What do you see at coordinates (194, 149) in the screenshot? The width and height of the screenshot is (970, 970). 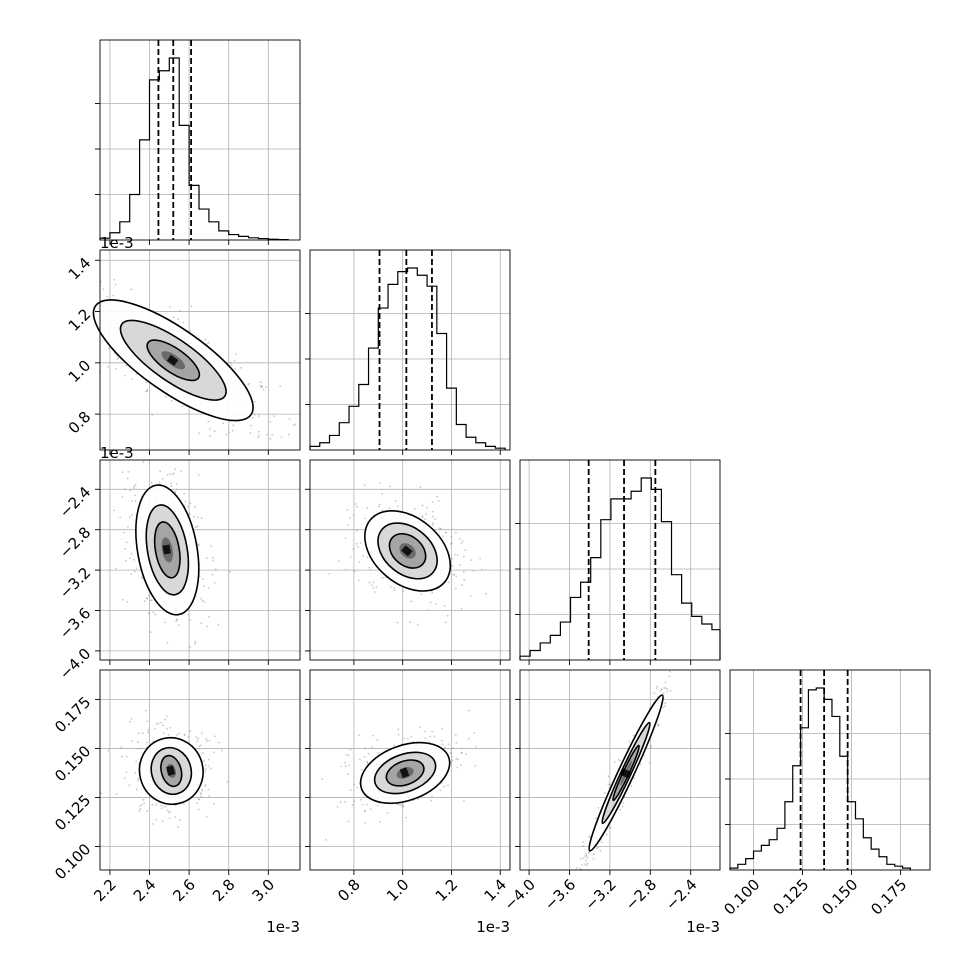 I see `histogram-step` at bounding box center [194, 149].